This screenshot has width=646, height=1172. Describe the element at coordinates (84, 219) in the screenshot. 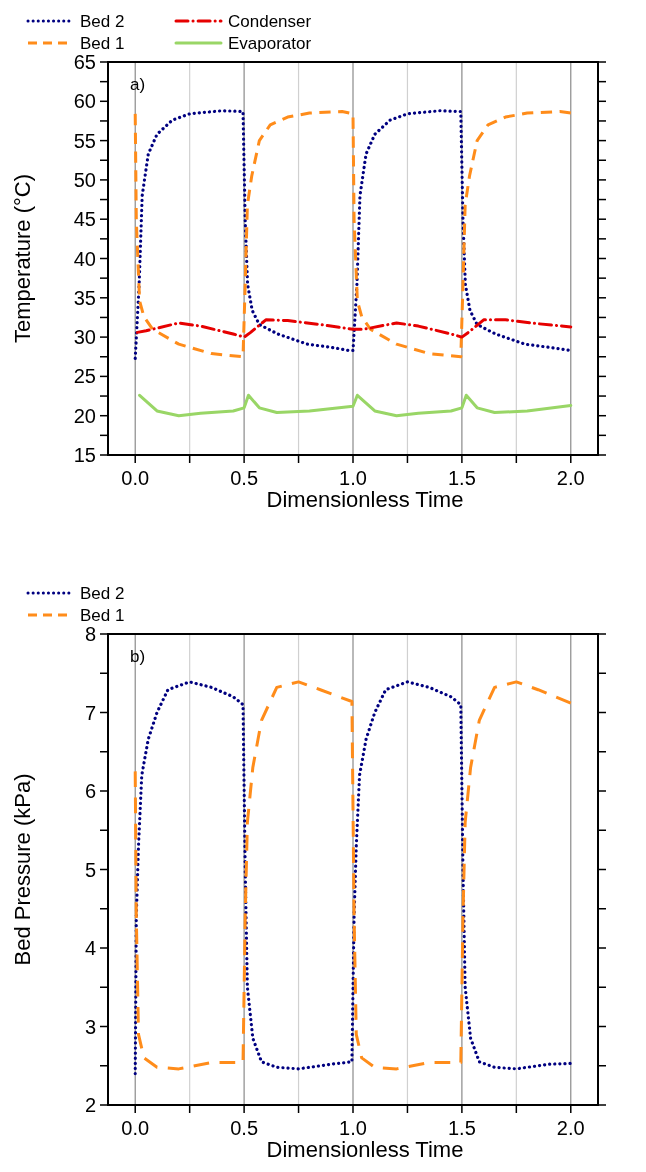

I see `y-tick-label: 45` at that location.